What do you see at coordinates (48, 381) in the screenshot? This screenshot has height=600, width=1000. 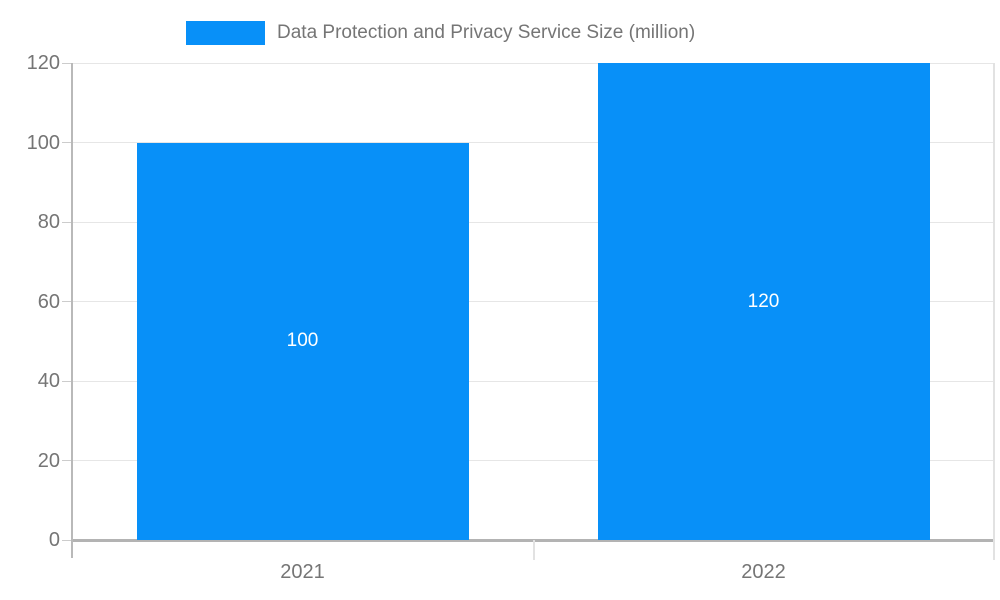 I see `y-tick-label: 40` at bounding box center [48, 381].